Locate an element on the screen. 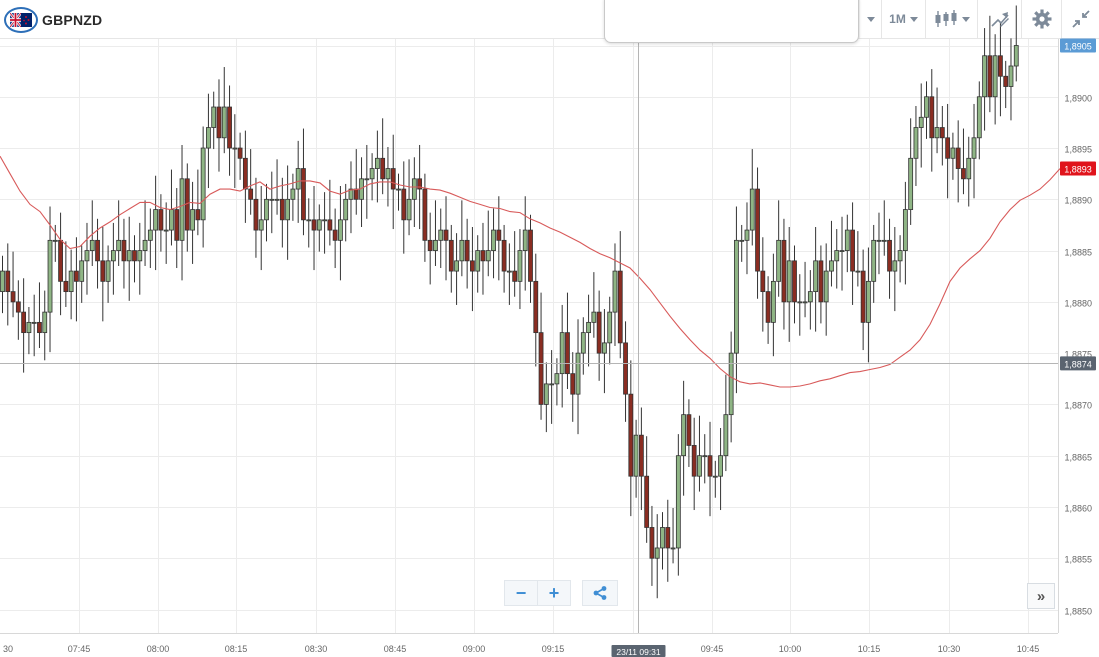 Image resolution: width=1099 pixels, height=657 pixels. settings-button is located at coordinates (1041, 19).